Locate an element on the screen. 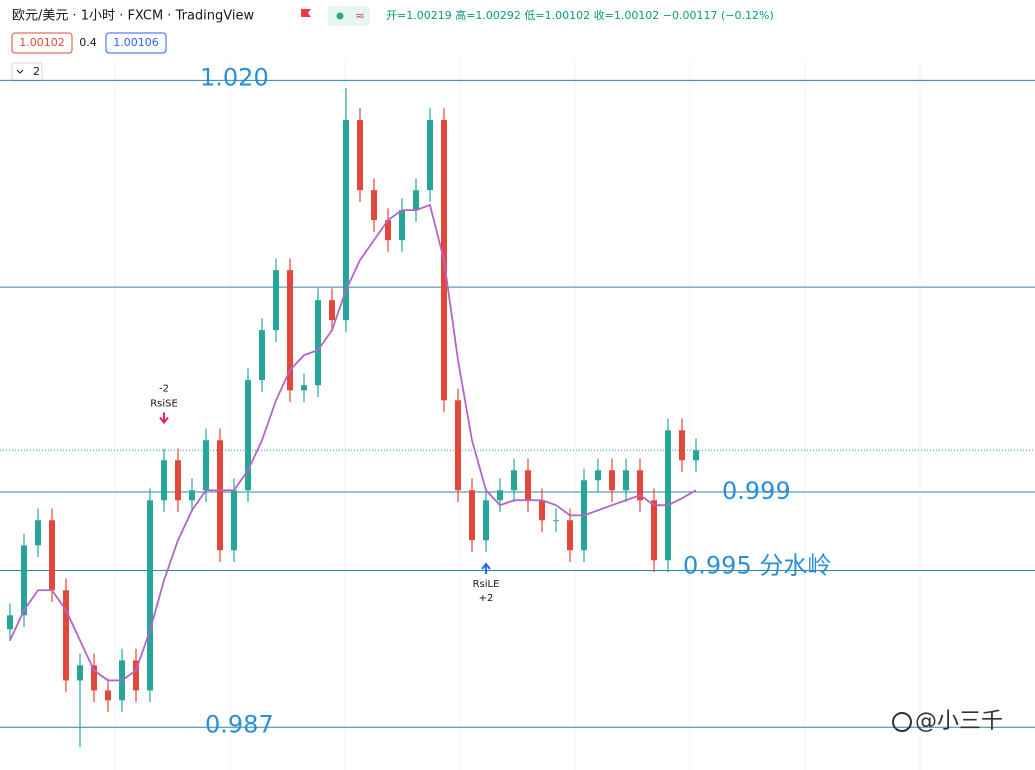 The image size is (1035, 770). flag-icon is located at coordinates (306, 13).